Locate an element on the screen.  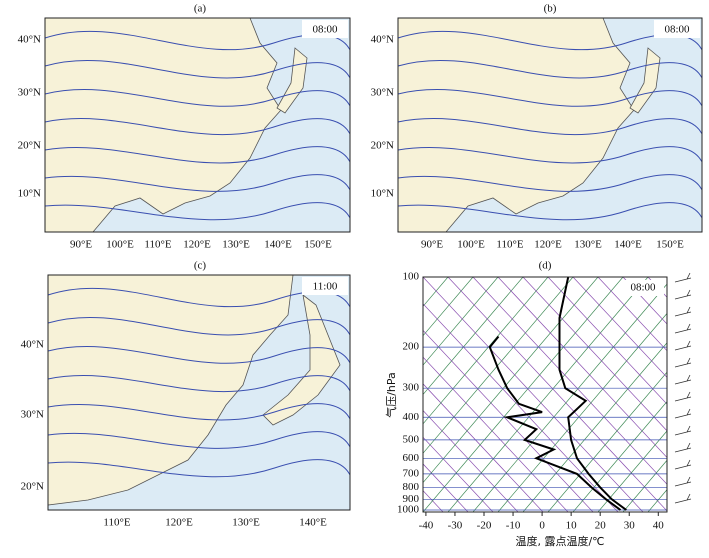
y-tick-label: 1000 is located at coordinates (408, 510).